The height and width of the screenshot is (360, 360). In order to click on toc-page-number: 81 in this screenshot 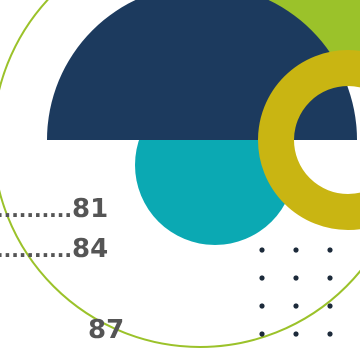, I will do `click(90, 209)`.